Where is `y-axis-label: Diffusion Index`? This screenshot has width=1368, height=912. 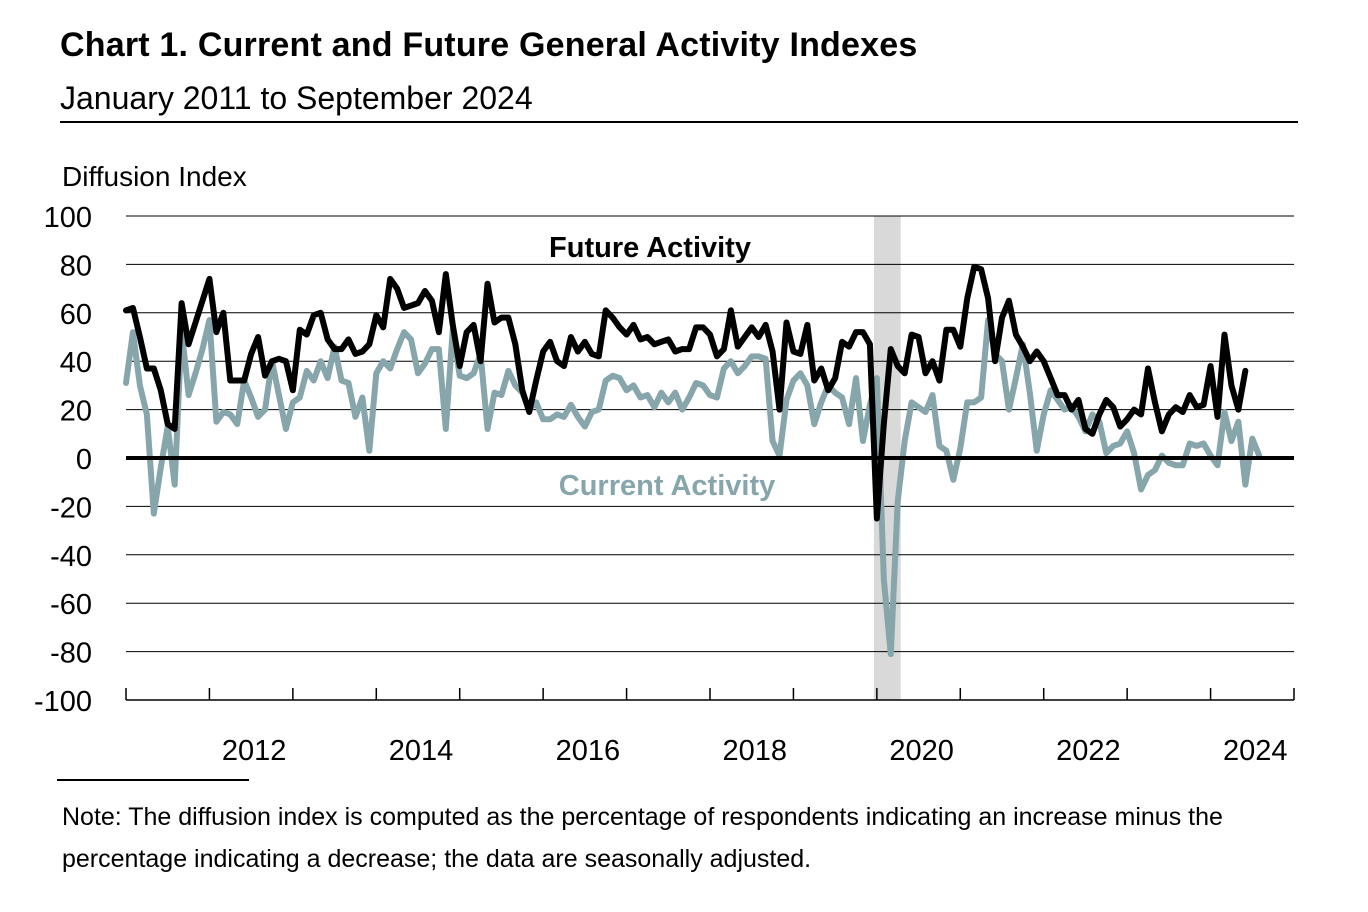 y-axis-label: Diffusion Index is located at coordinates (154, 176).